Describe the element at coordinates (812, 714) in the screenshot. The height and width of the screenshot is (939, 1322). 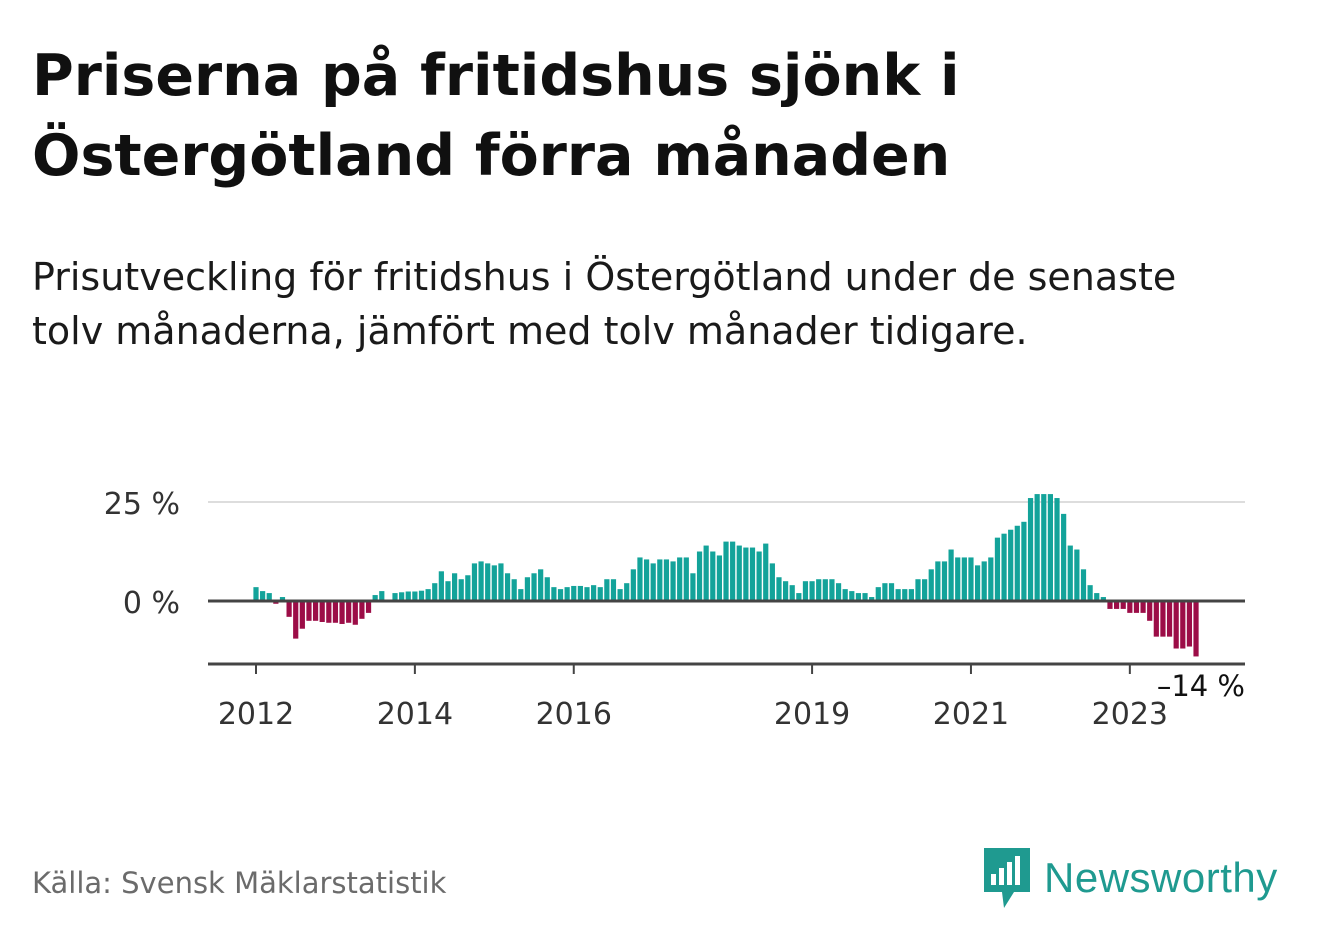
I see `x-tick-label: 2019` at that location.